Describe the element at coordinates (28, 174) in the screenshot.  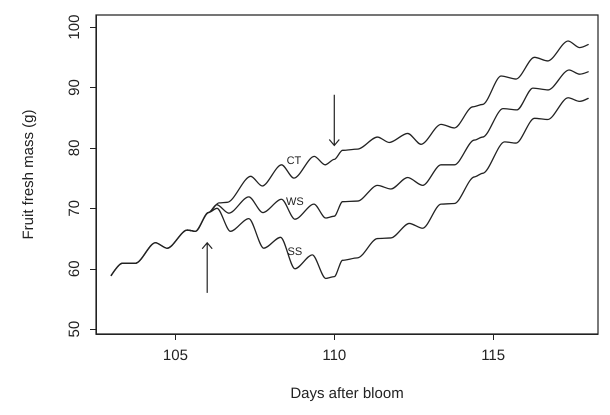
I see `y-axis-title: Fruit fresh mass (g)` at that location.